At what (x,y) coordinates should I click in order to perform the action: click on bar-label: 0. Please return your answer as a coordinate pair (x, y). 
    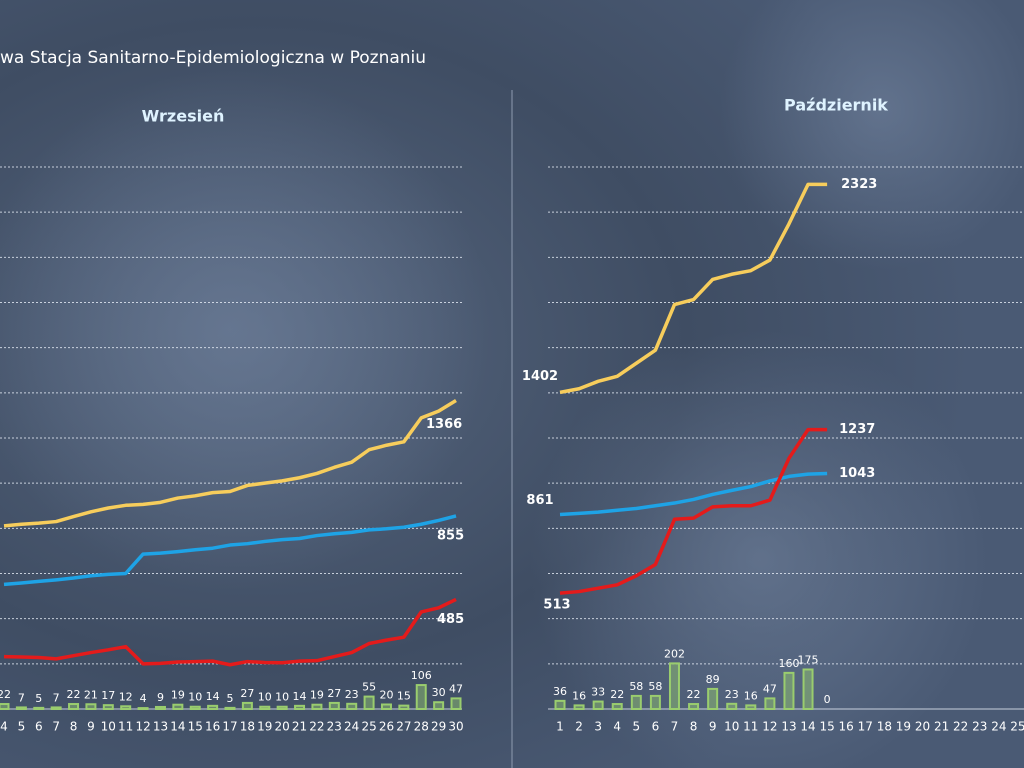
    Looking at the image, I should click on (827, 699).